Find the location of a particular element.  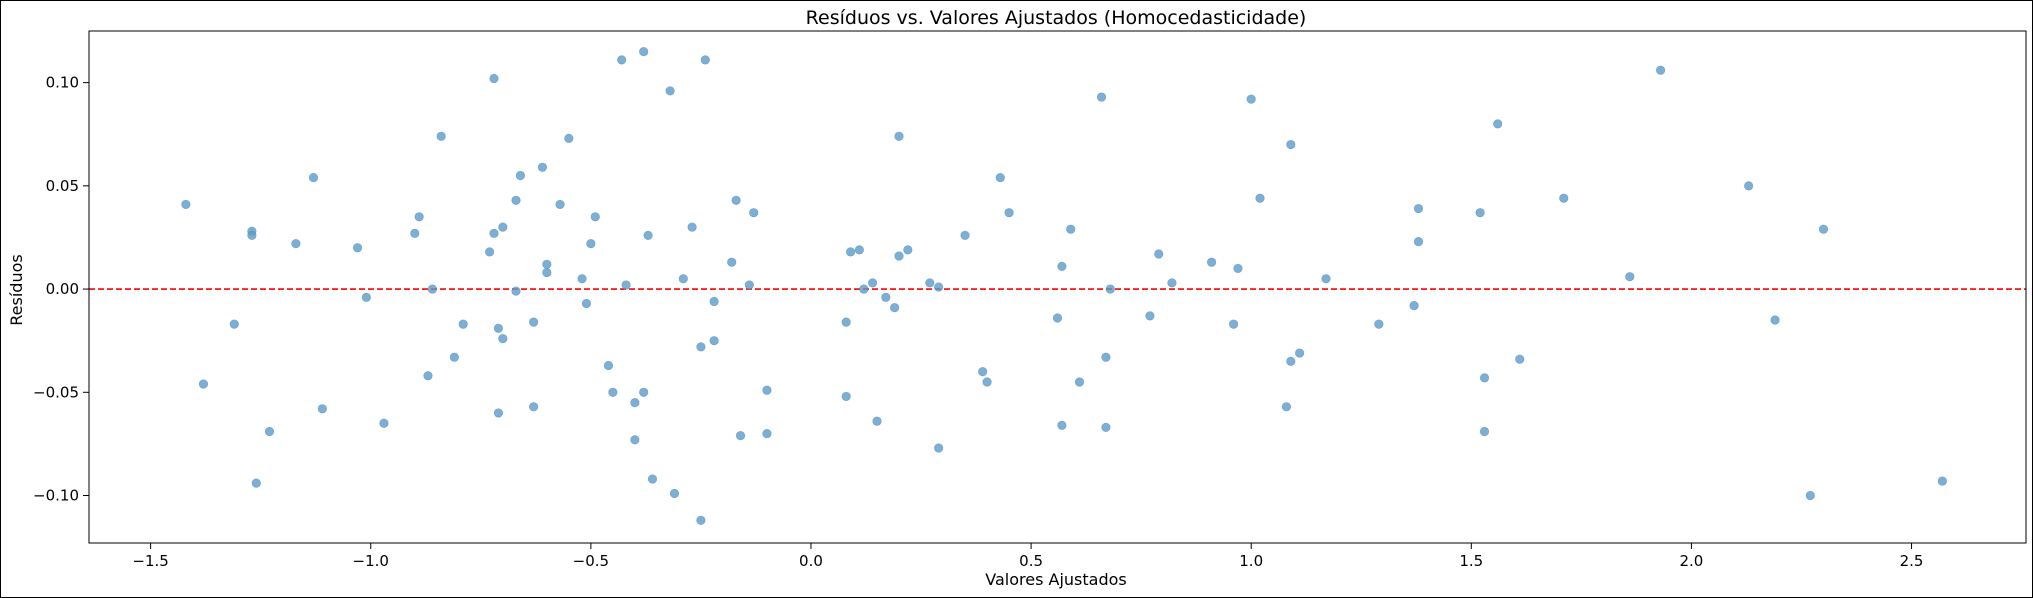

y-axis: −0.10 −0.05 0.00 0.05 0.10 is located at coordinates (61, 289).